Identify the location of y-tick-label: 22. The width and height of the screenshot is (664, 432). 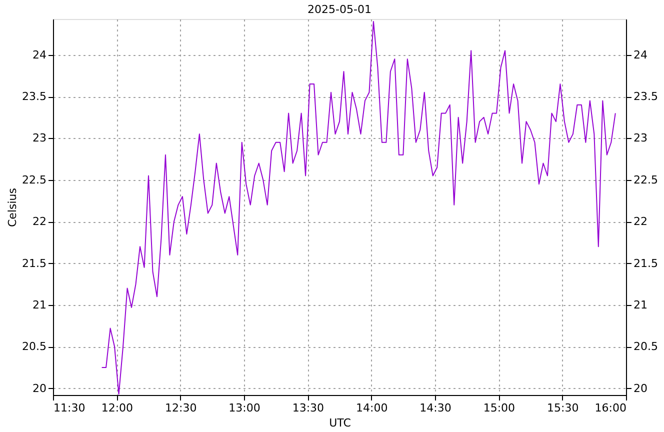
(39, 221).